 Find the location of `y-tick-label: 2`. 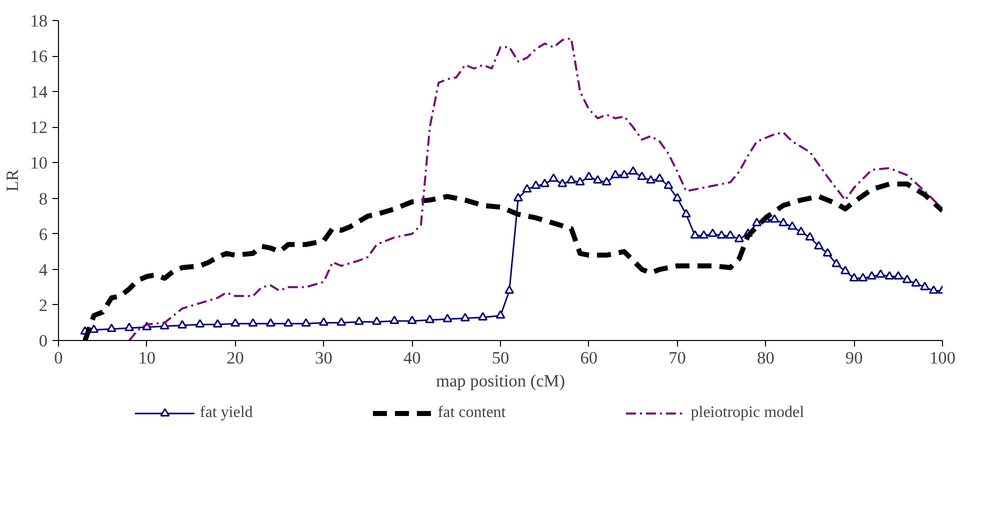

y-tick-label: 2 is located at coordinates (43, 305).